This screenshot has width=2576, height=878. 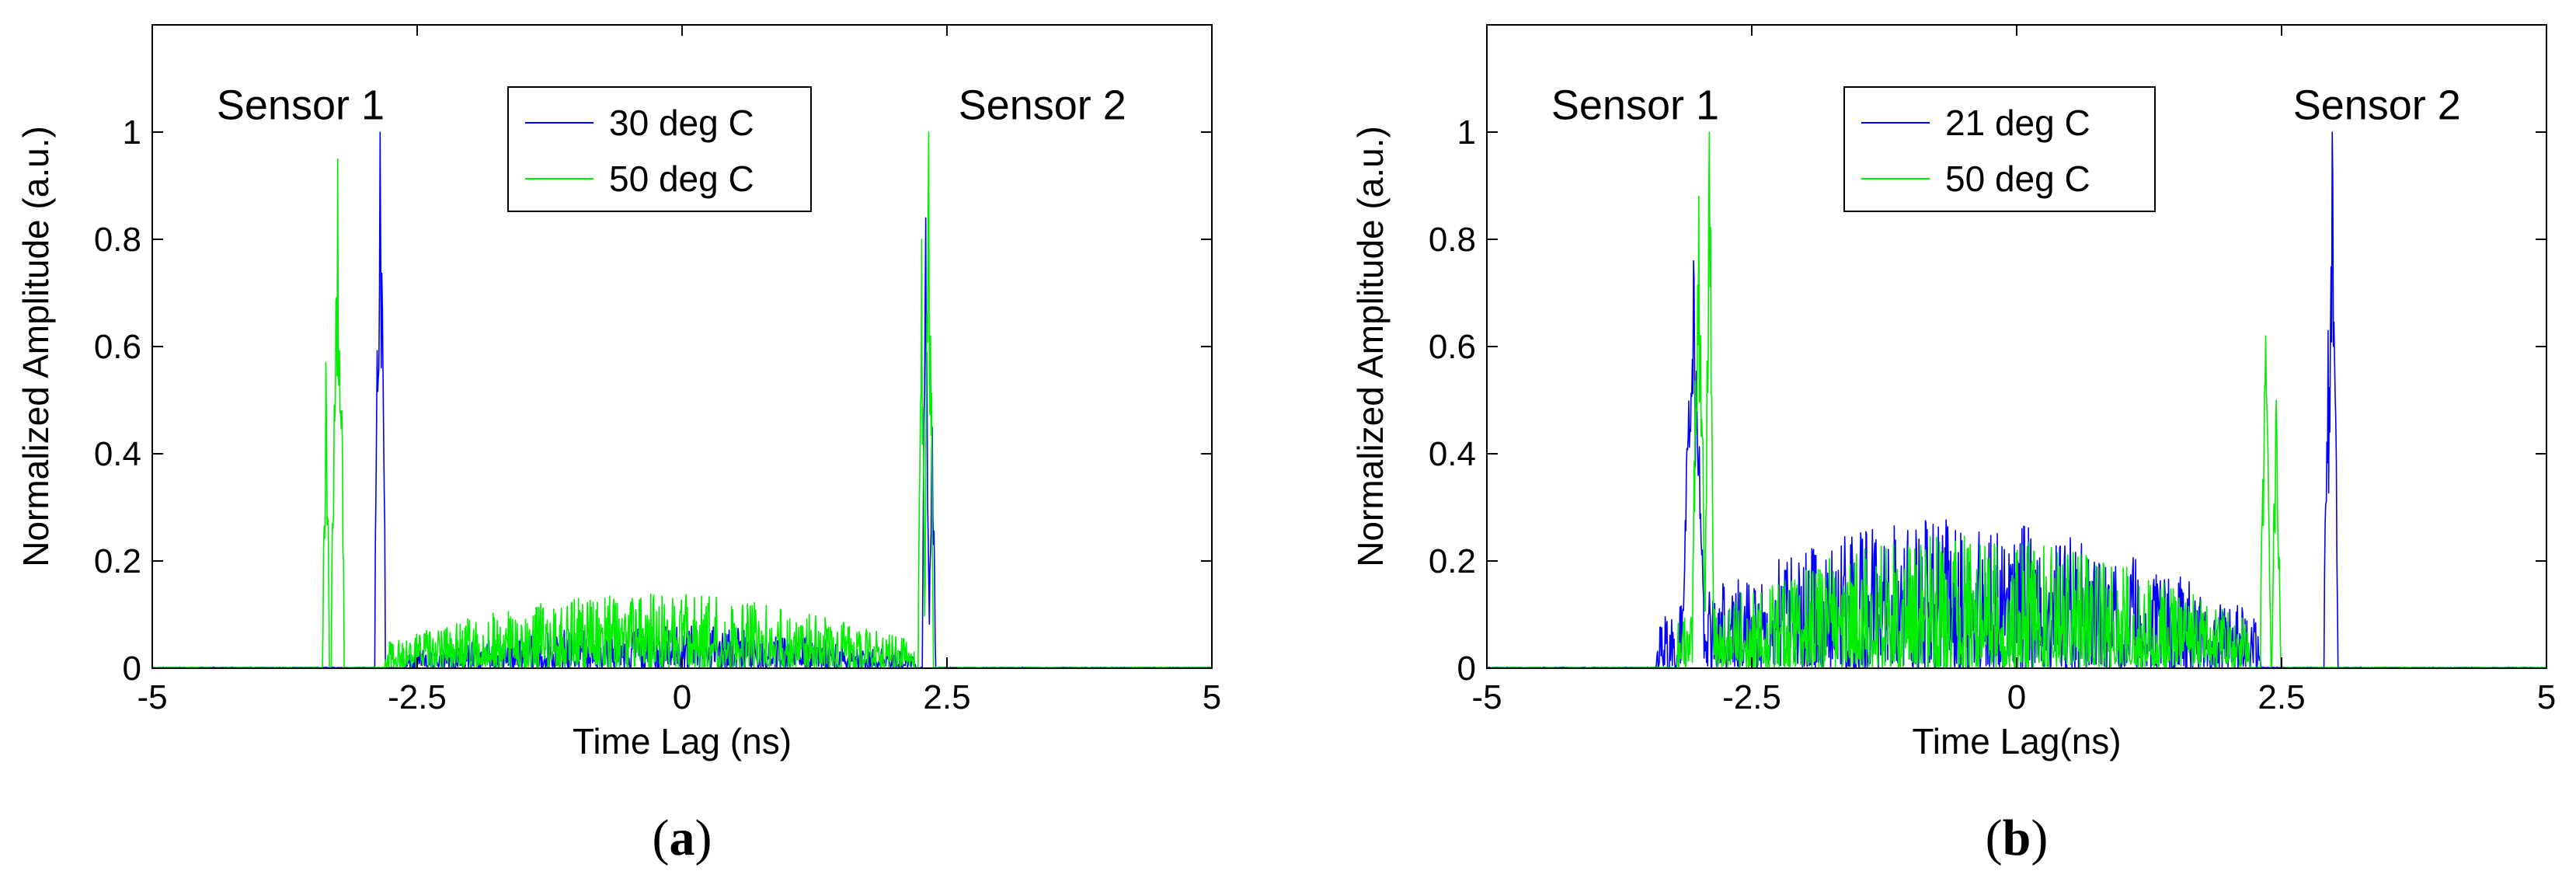 I want to click on legend: 21 deg C 50 deg C, so click(x=1999, y=149).